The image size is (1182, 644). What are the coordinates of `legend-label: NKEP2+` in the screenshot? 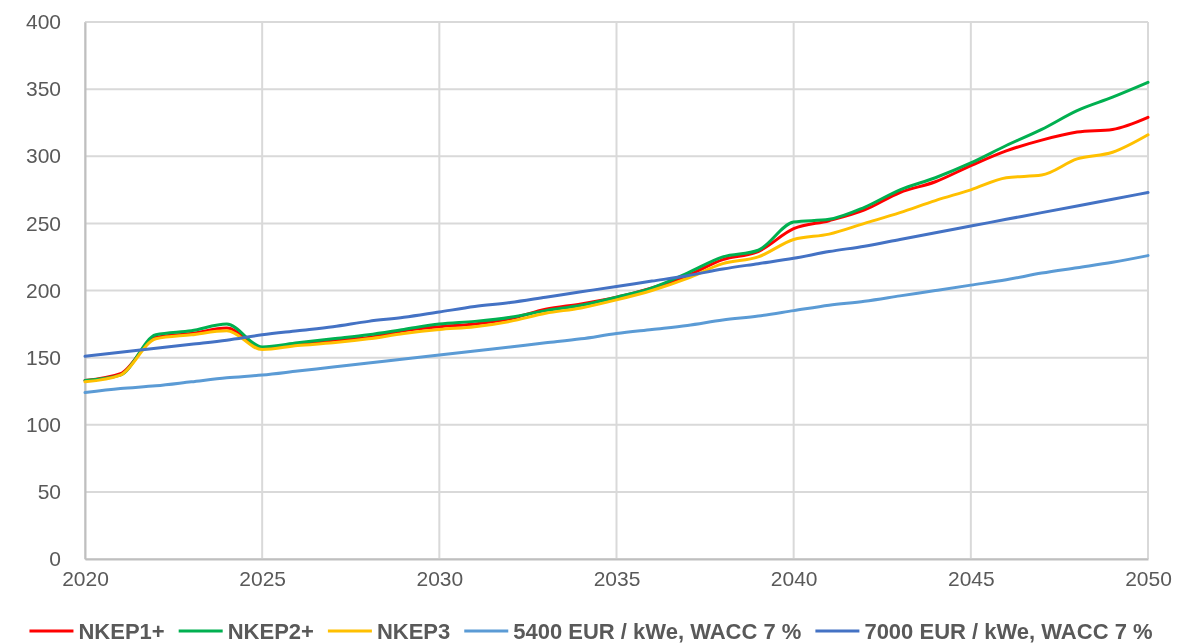 It's located at (270, 631).